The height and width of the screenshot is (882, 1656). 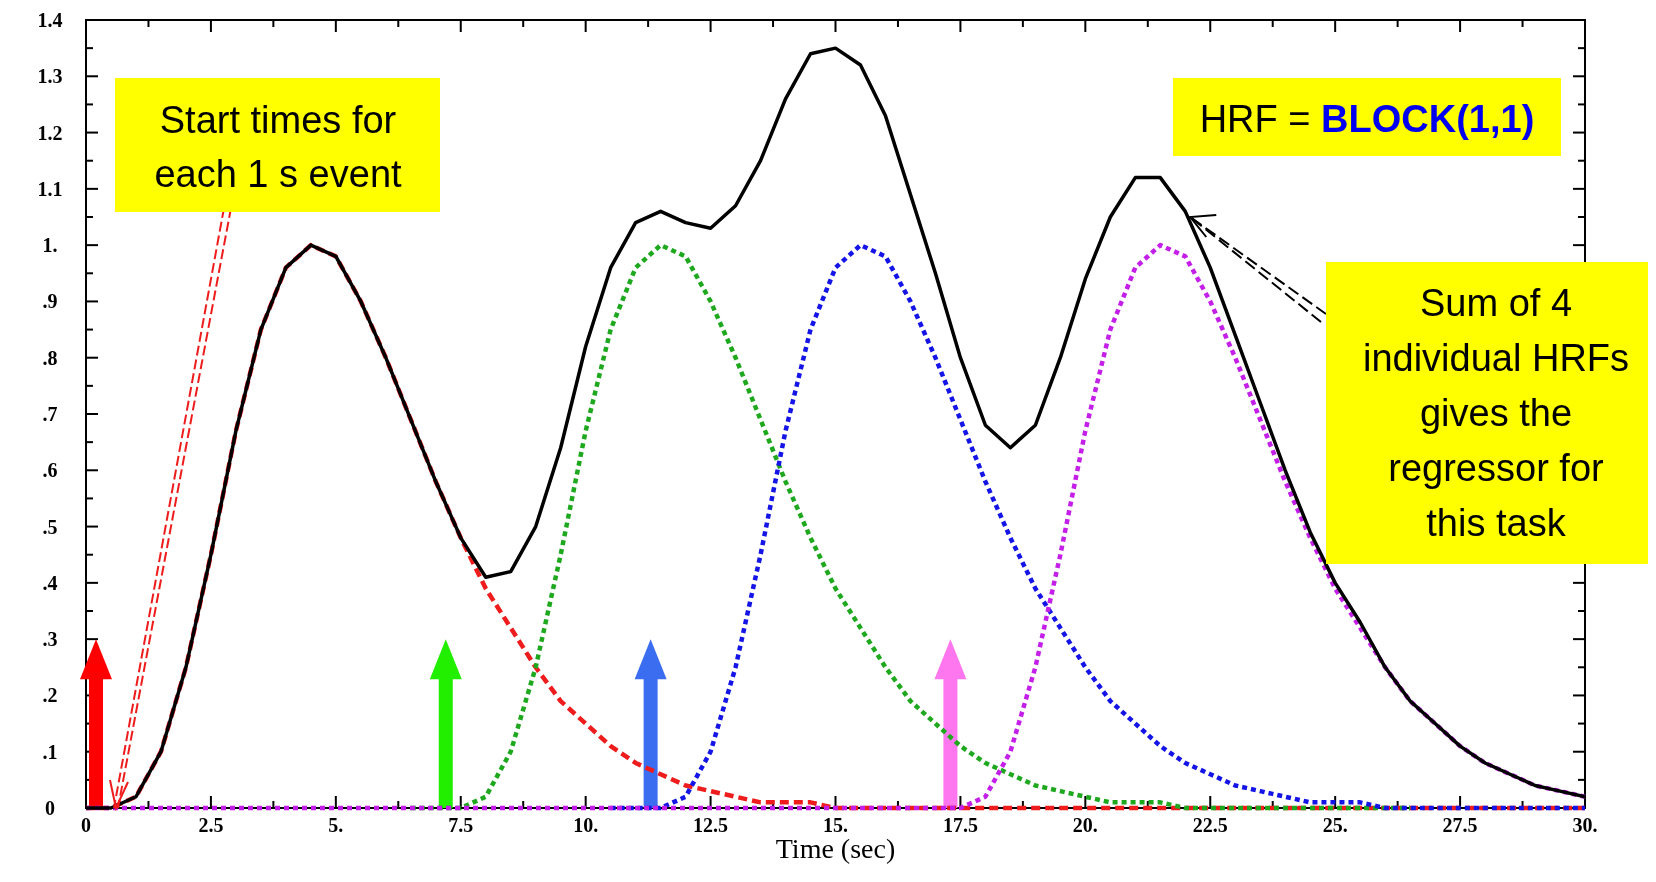 I want to click on y-tick-label: .2, so click(x=50, y=695).